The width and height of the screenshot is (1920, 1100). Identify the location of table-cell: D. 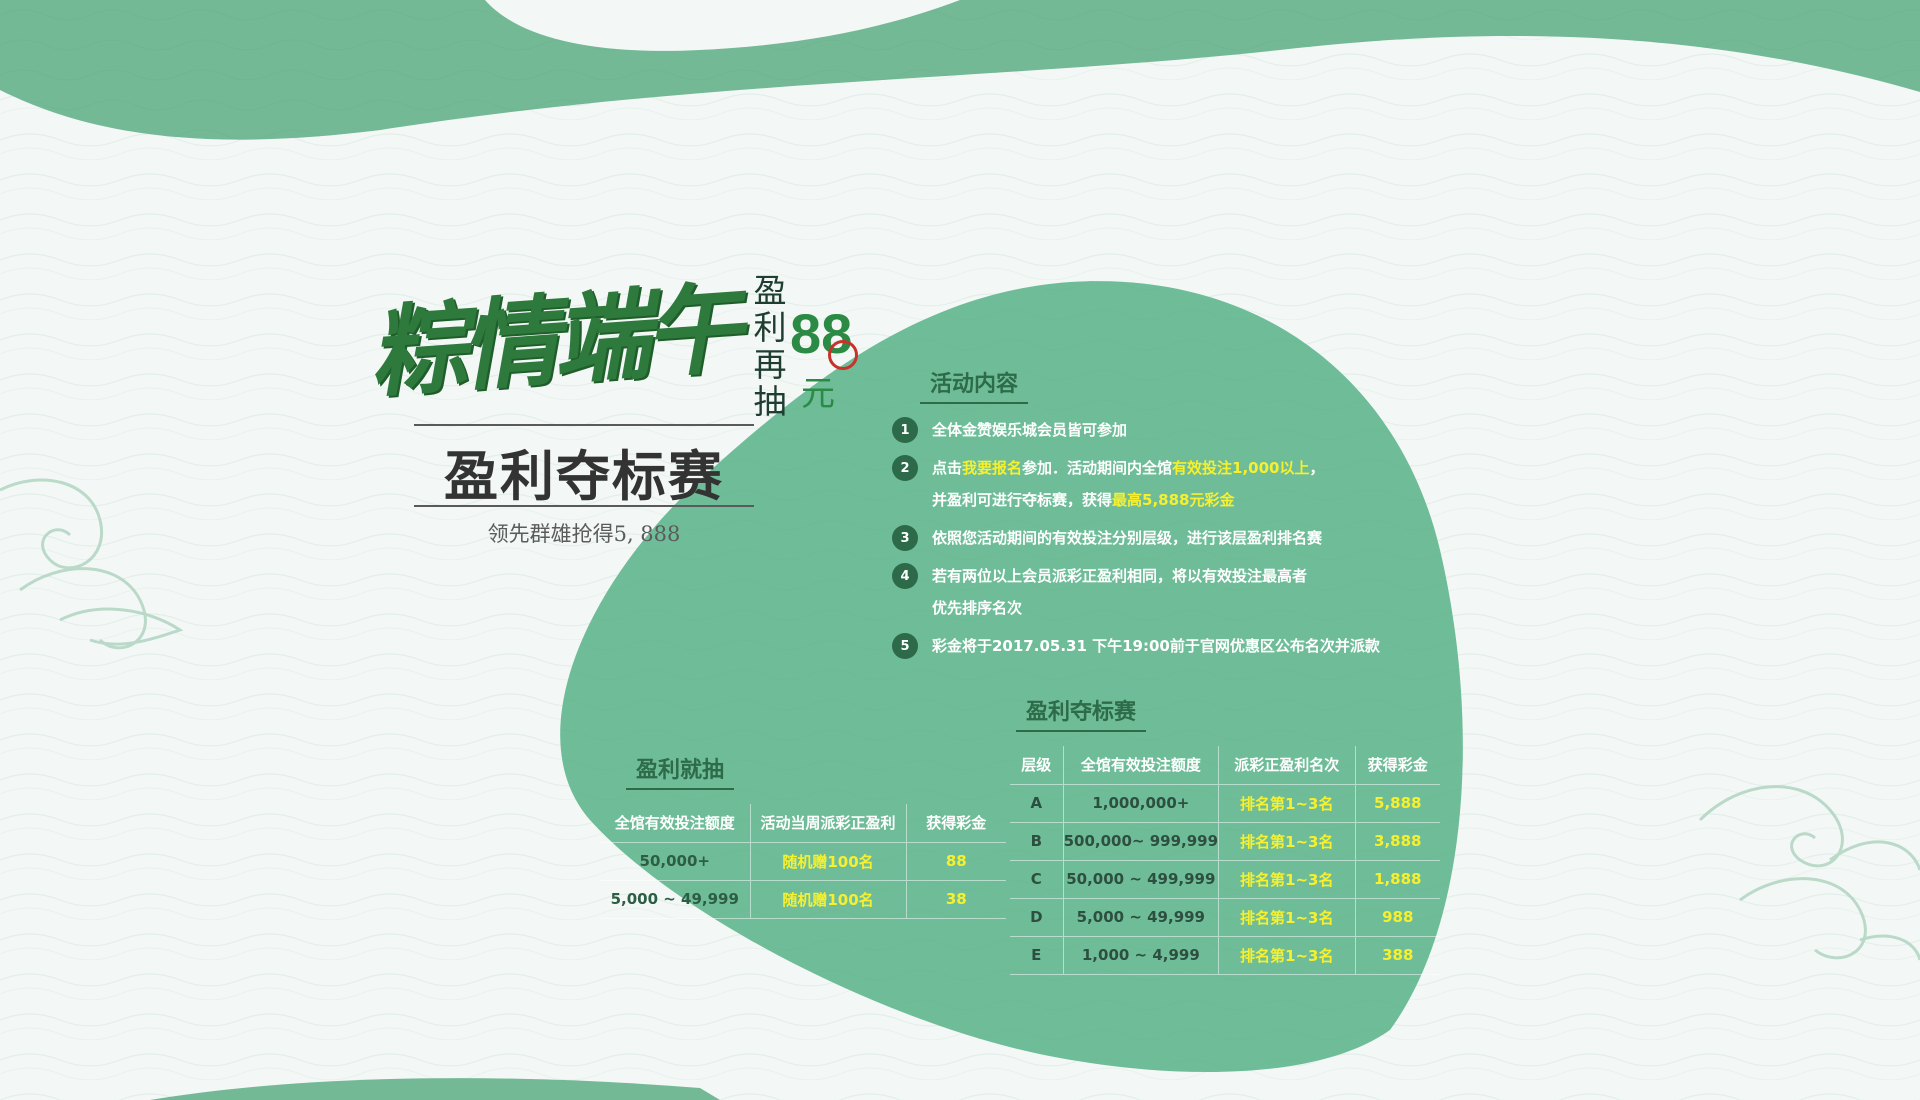
(1037, 917).